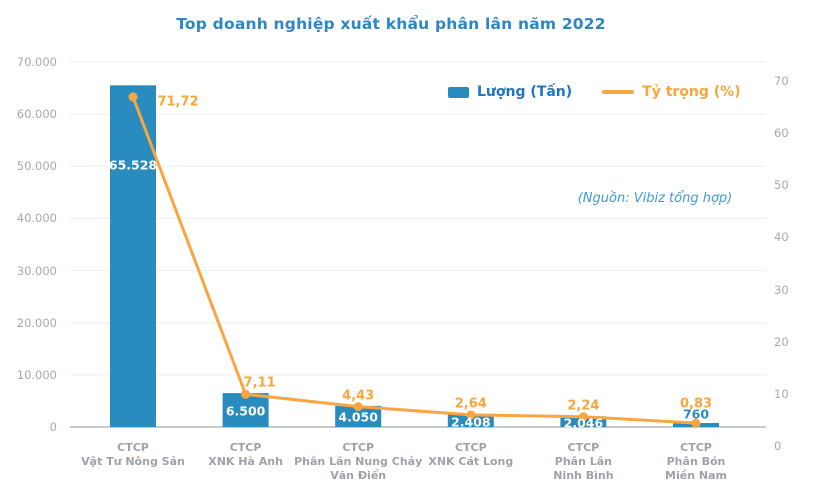 The width and height of the screenshot is (820, 490). What do you see at coordinates (781, 341) in the screenshot?
I see `y-axis-tick-right: 20` at bounding box center [781, 341].